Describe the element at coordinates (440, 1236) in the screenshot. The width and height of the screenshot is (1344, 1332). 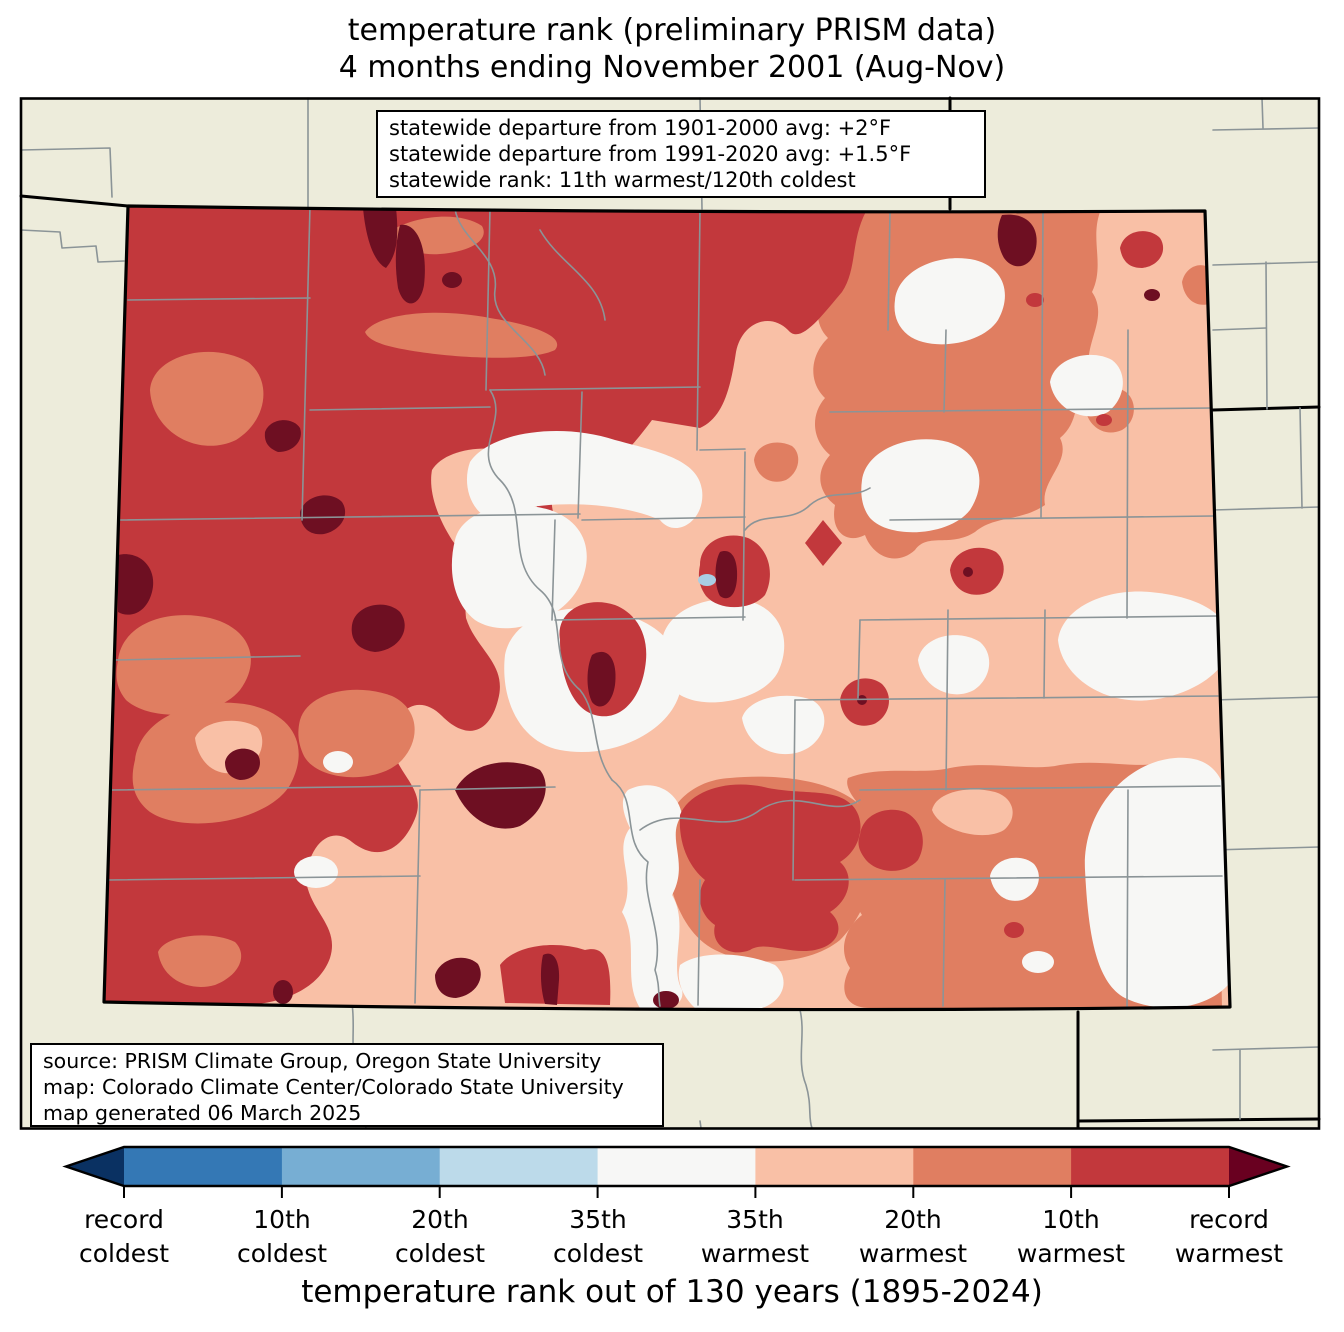
I see `colorbar-label-20th-coldest: 20th coldest` at that location.